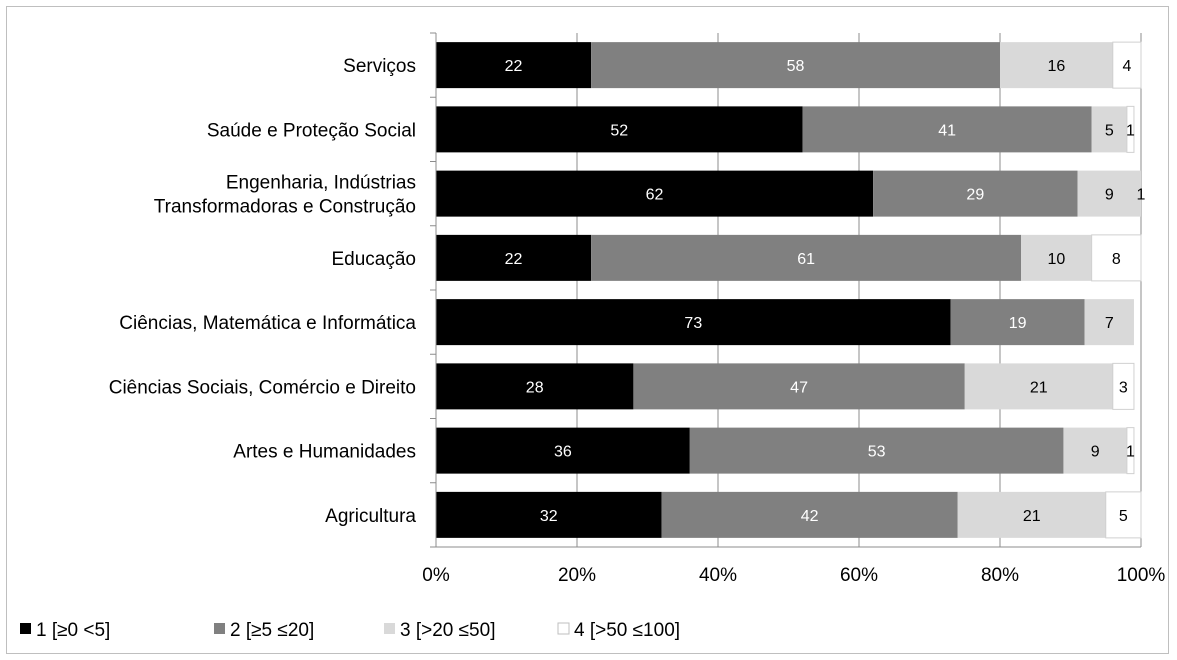 Image resolution: width=1177 pixels, height=660 pixels. What do you see at coordinates (793, 575) in the screenshot?
I see `tick-labels: 0% 20% 40% 60% 80% 100%` at bounding box center [793, 575].